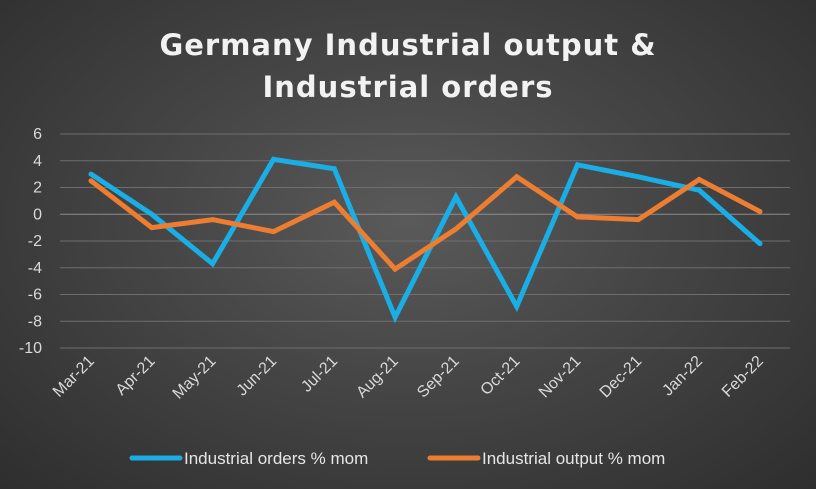 This screenshot has height=489, width=816. Describe the element at coordinates (377, 377) in the screenshot. I see `x-tick-label: Aug-21` at that location.